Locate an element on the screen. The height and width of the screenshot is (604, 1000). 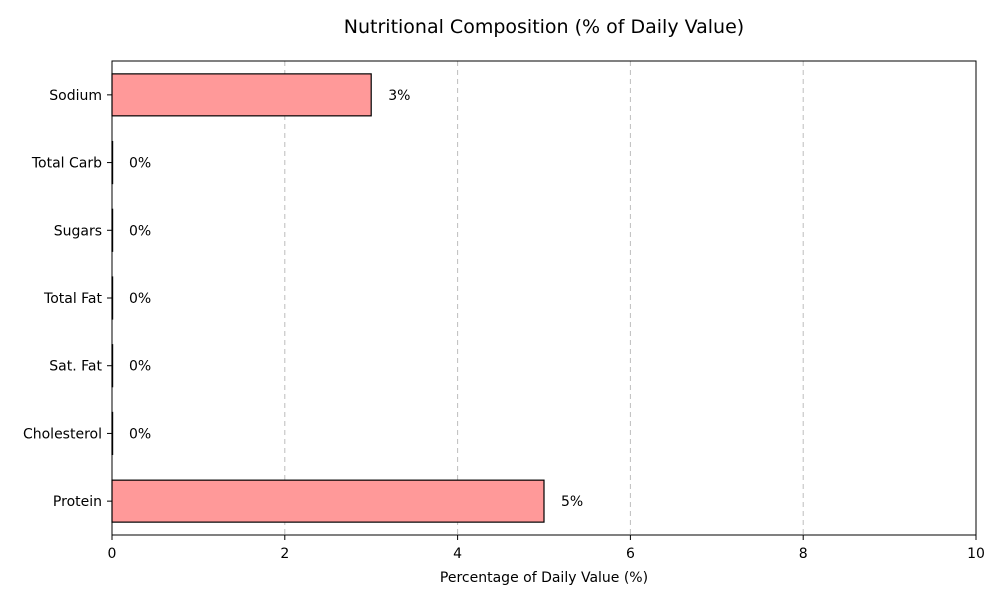
bar-protein is located at coordinates (328, 501).